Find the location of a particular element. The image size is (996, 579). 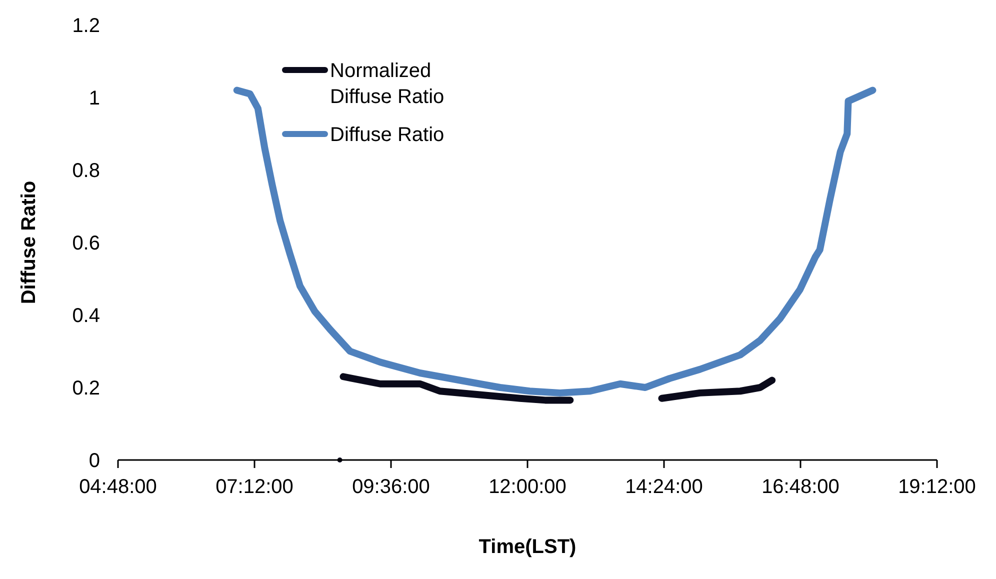

x-tick-label: 04:48:00 is located at coordinates (118, 487).